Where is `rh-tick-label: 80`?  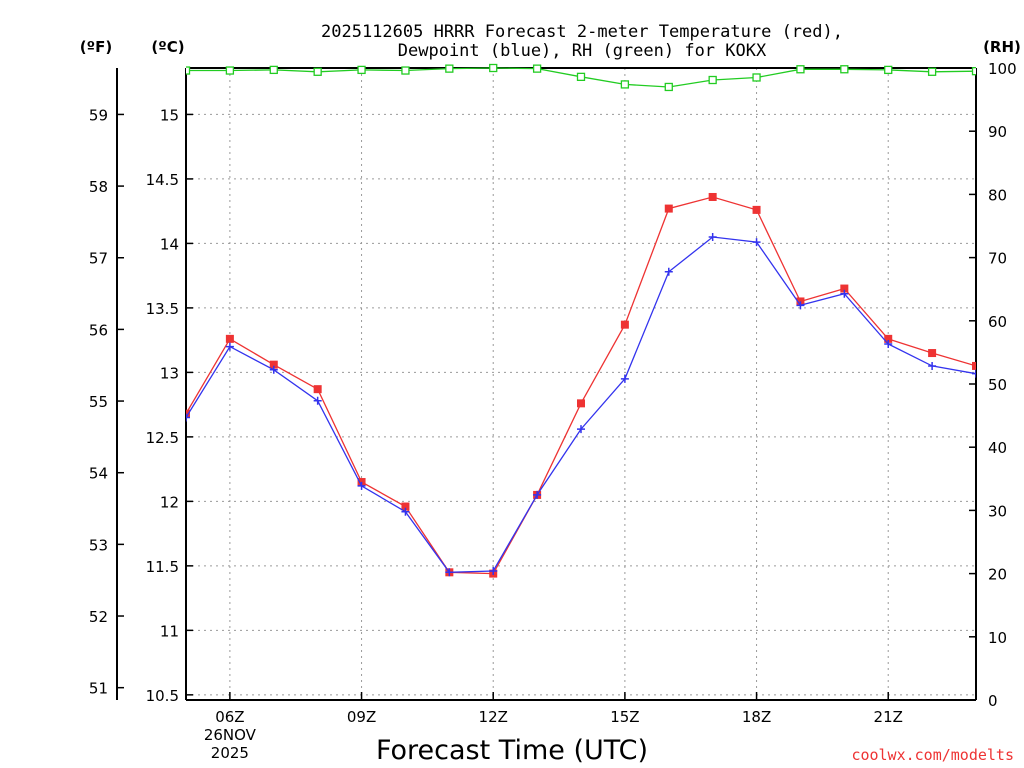 rh-tick-label: 80 is located at coordinates (997, 195).